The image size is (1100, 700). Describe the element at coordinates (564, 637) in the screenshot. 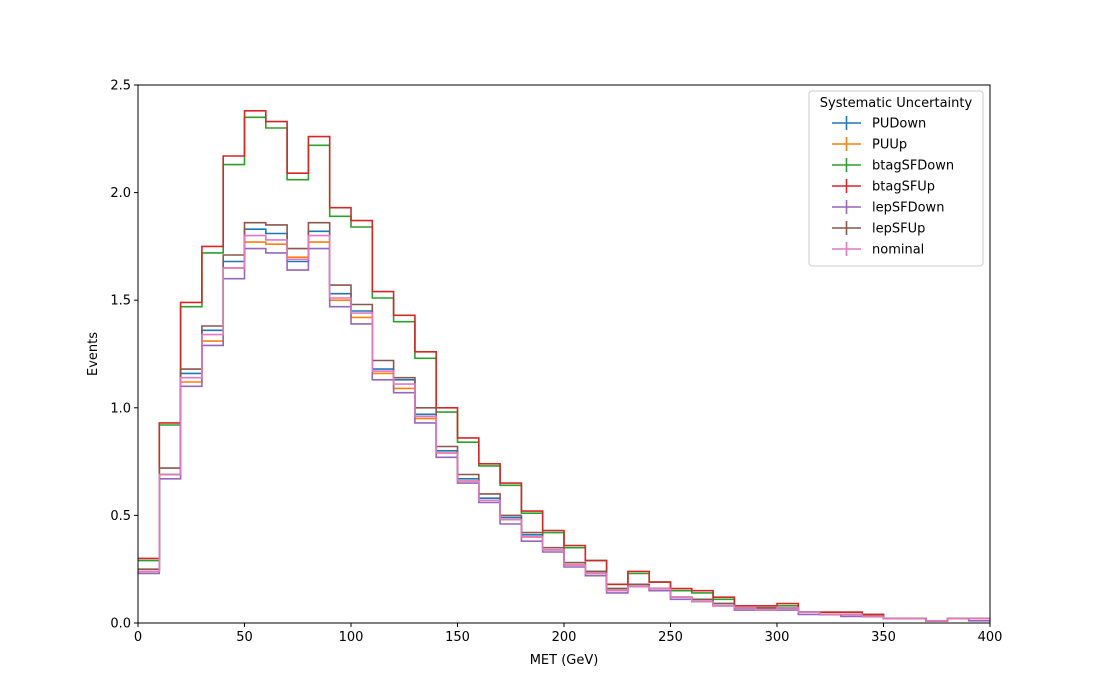

I see `x-tick-label: 200` at that location.